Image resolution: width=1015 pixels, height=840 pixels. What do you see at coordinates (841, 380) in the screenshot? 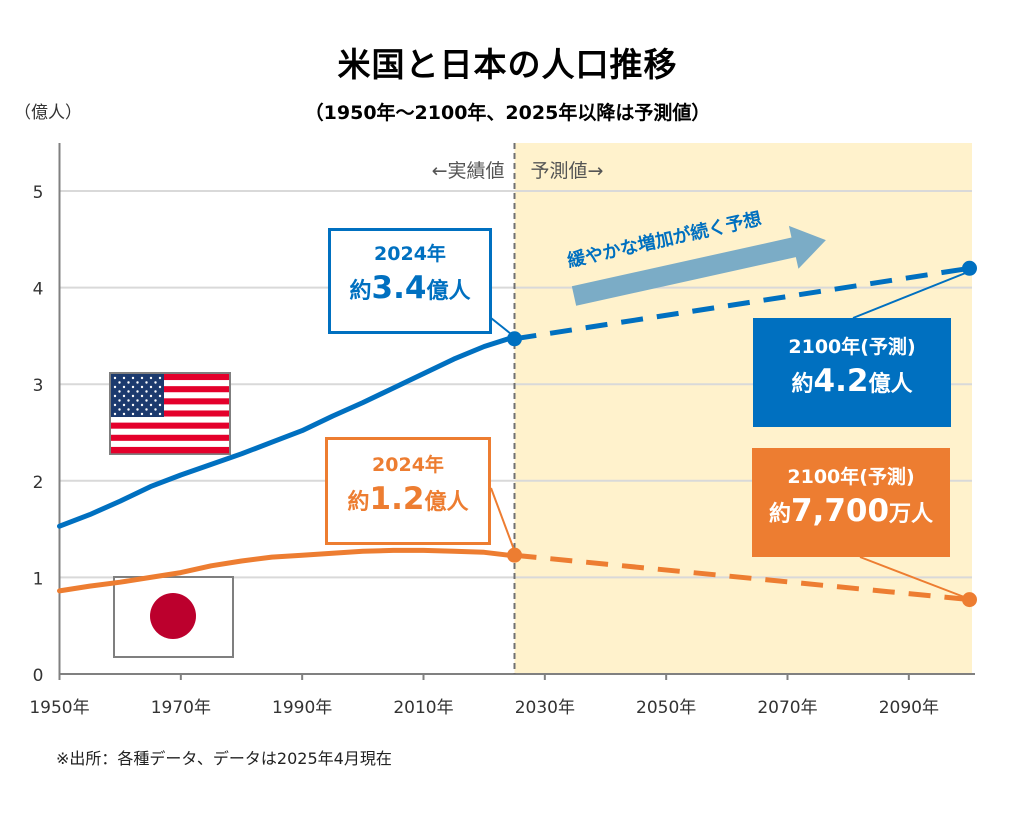
I see `us-2100-value: 4.2` at bounding box center [841, 380].